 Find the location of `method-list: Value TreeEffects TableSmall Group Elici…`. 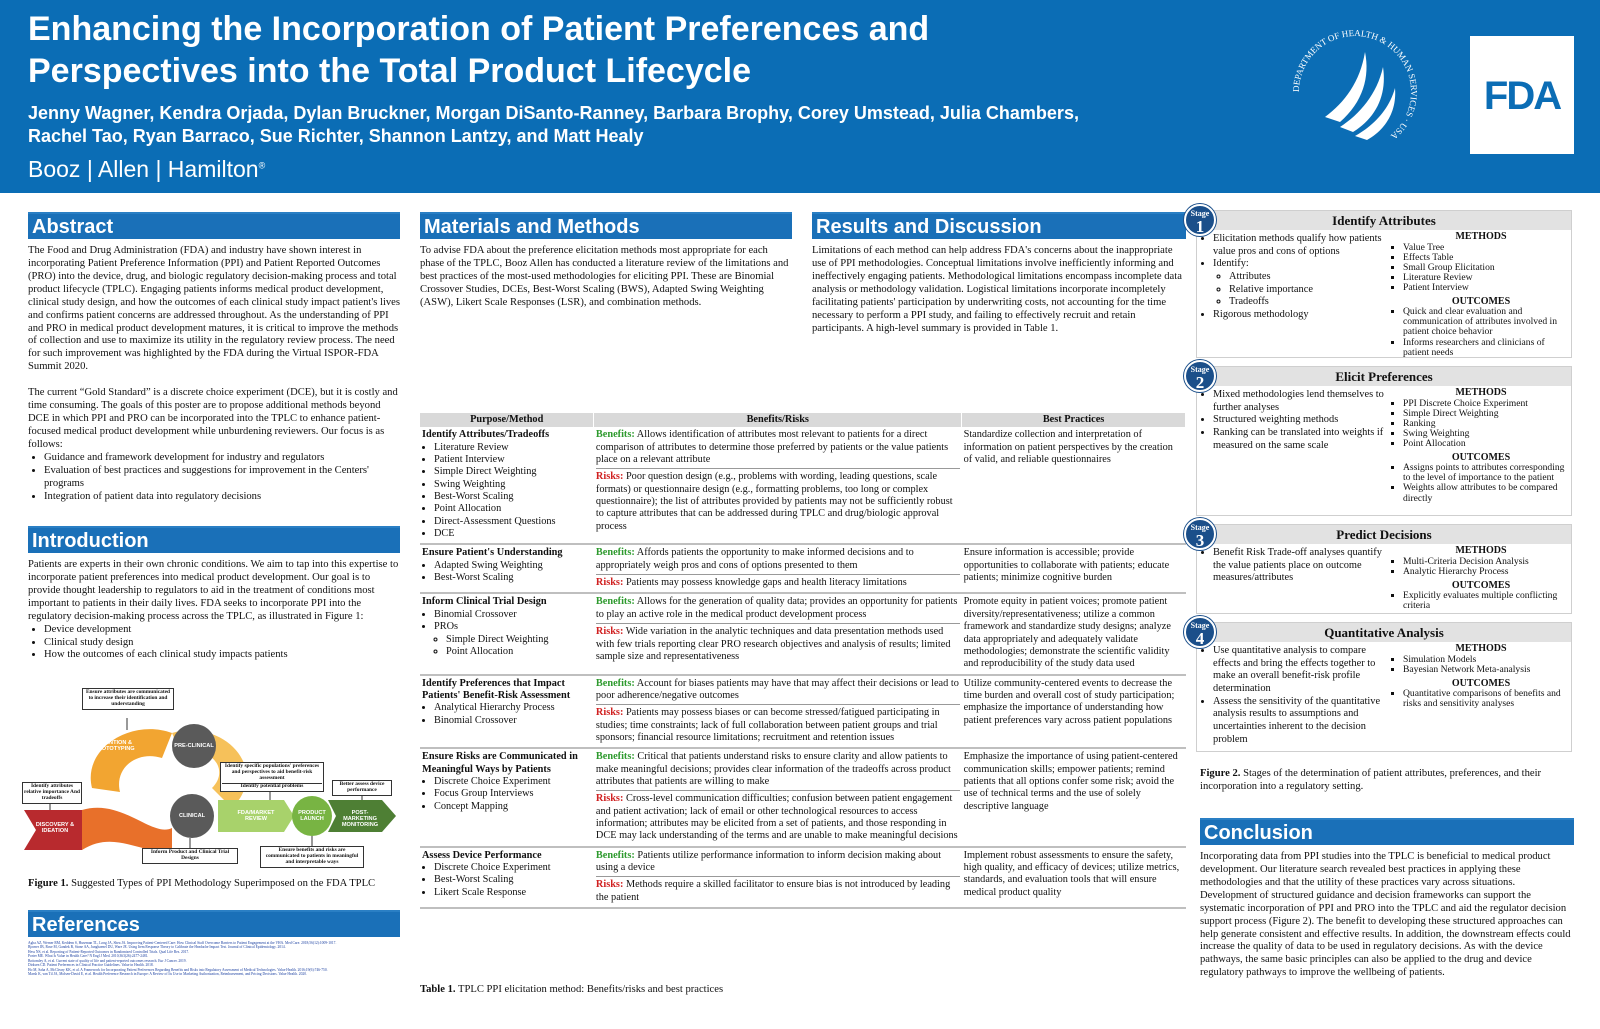

method-list: Value TreeEffects TableSmall Group Elici… is located at coordinates (1481, 267).